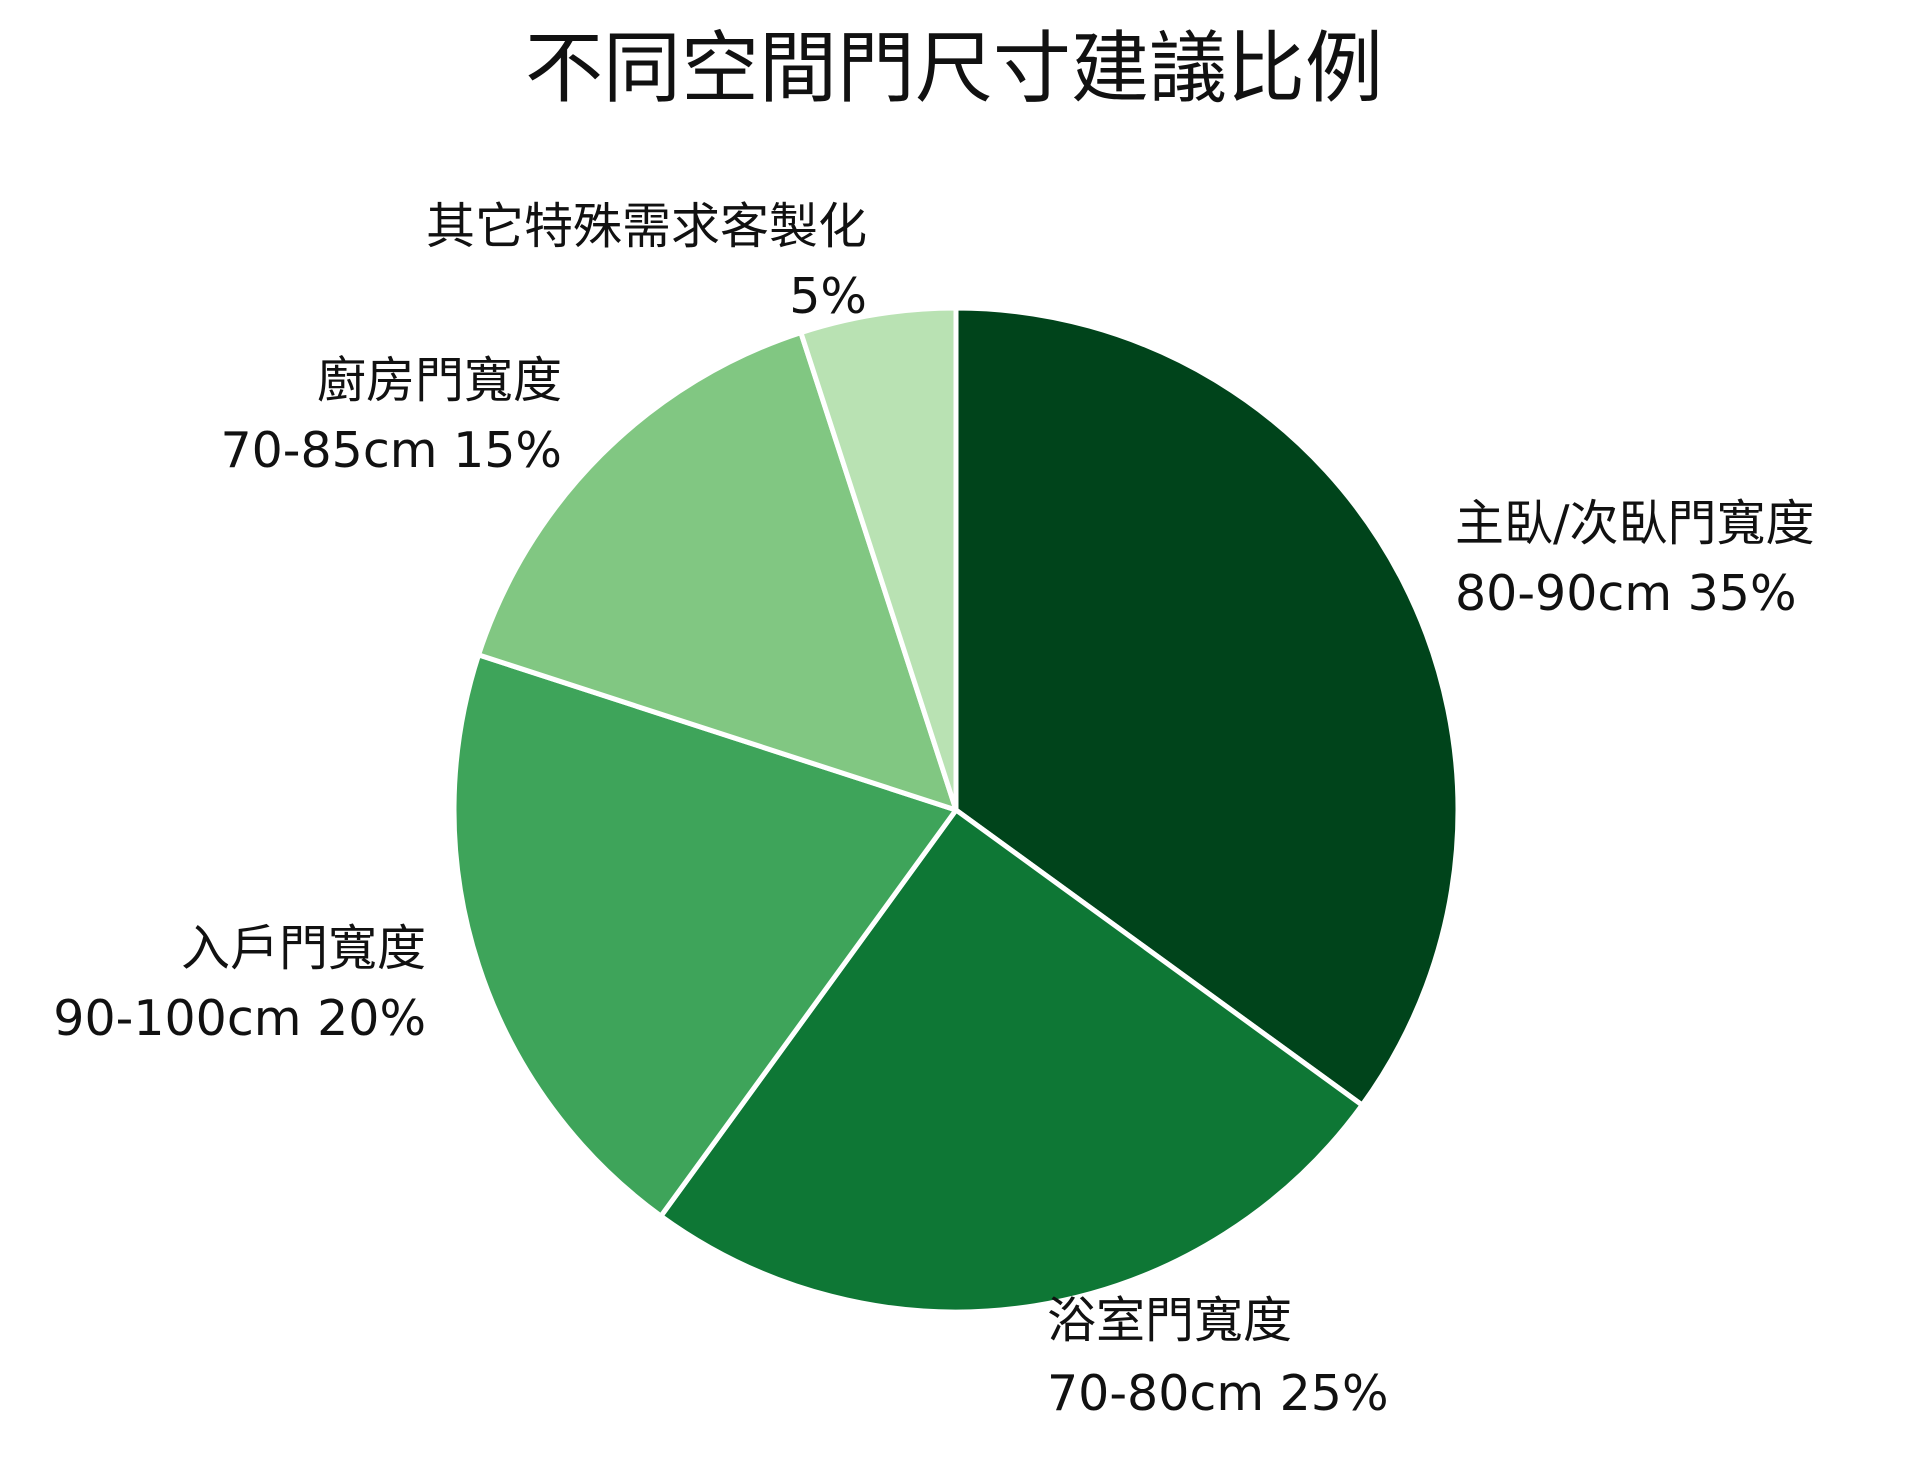 This screenshot has height=1468, width=1908. Describe the element at coordinates (303, 948) in the screenshot. I see `slice-label-name: 入戶門寬度` at that location.